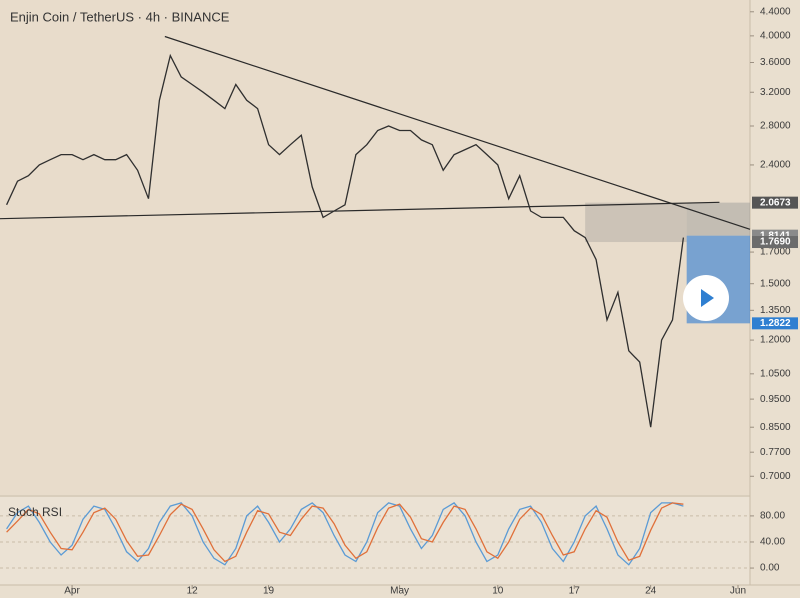 This screenshot has height=598, width=800. What do you see at coordinates (775, 340) in the screenshot?
I see `y-tick-label: 1.2000` at bounding box center [775, 340].